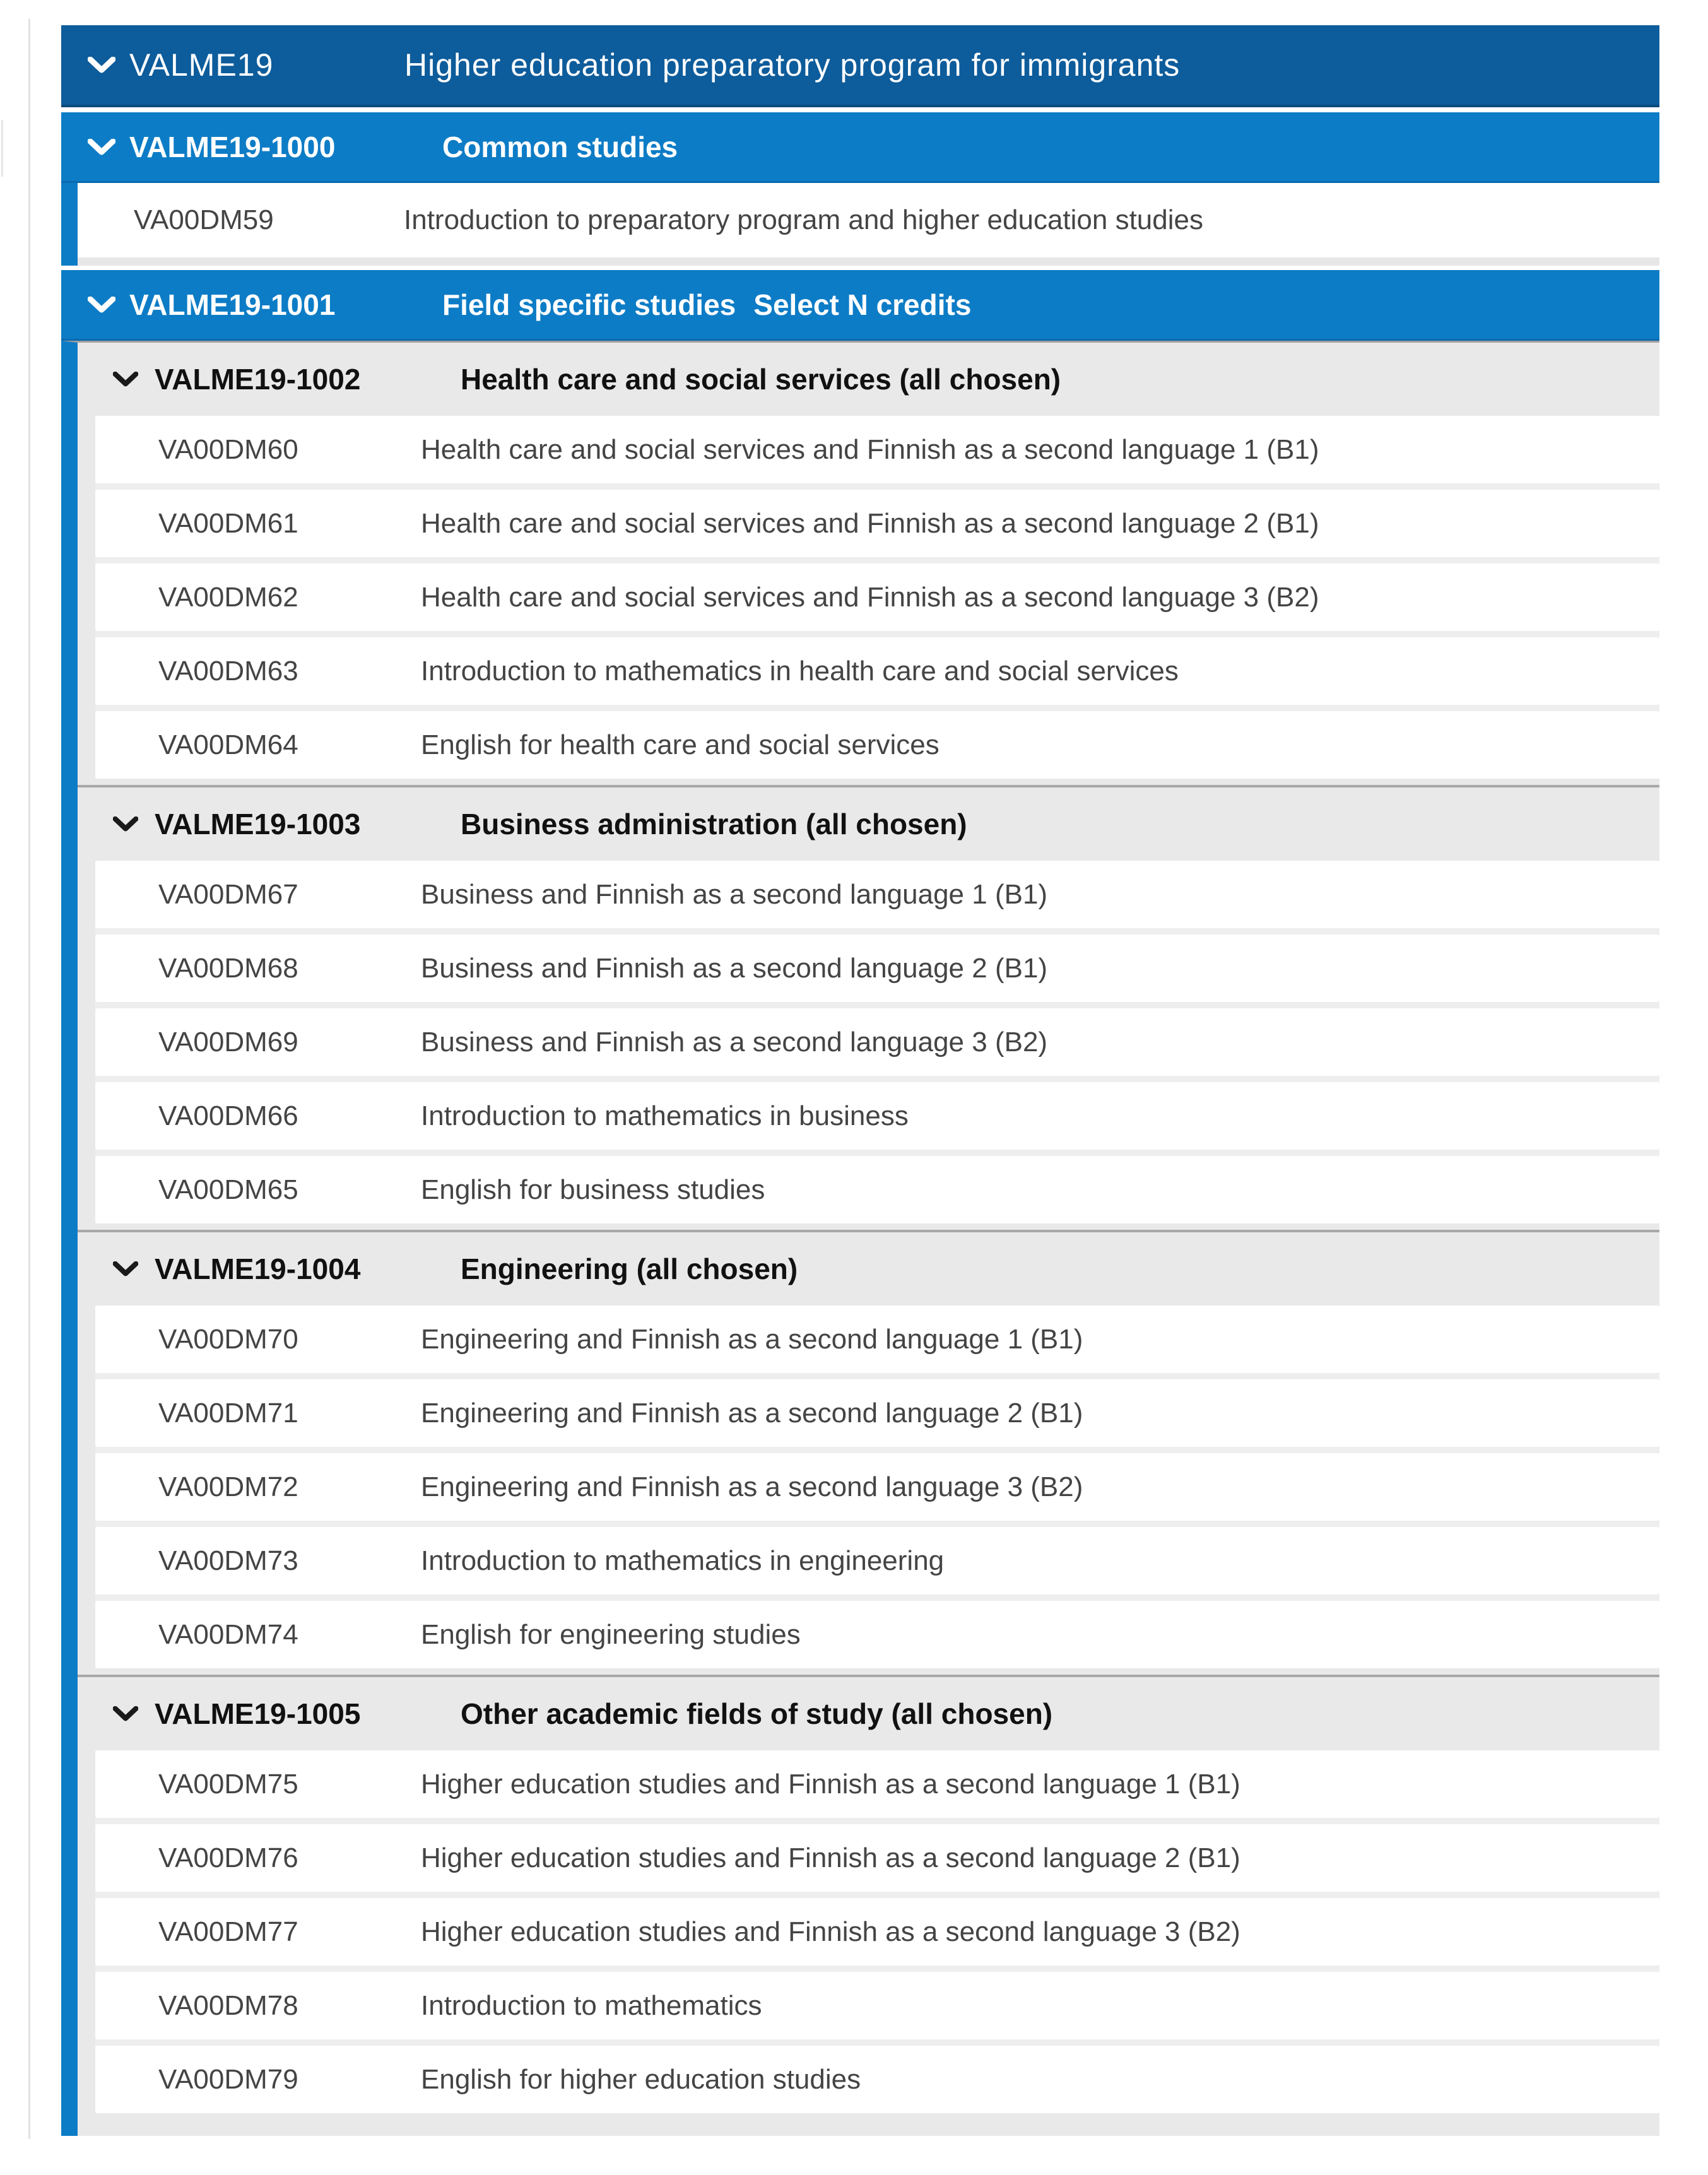 This screenshot has width=1708, height=2175. What do you see at coordinates (611, 1634) in the screenshot?
I see `course-name: English for engineering studies` at bounding box center [611, 1634].